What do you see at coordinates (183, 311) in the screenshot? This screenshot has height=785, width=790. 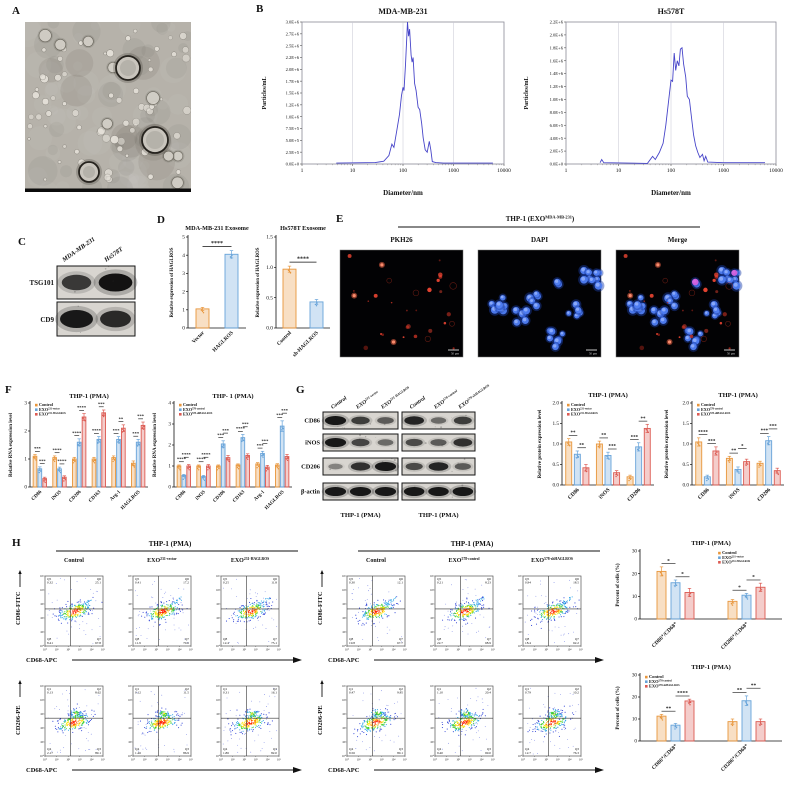 I see `svg-text: 1` at bounding box center [183, 311].